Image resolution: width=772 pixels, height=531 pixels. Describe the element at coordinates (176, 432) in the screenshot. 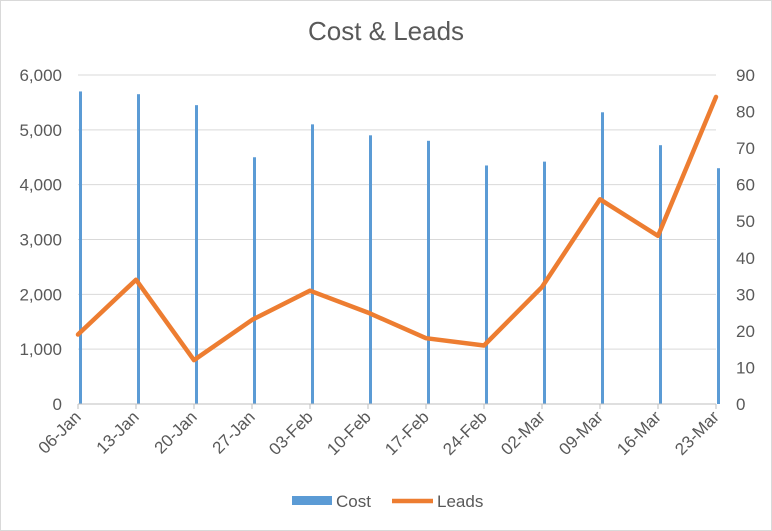

I see `x-tick-label: 20-Jan` at that location.